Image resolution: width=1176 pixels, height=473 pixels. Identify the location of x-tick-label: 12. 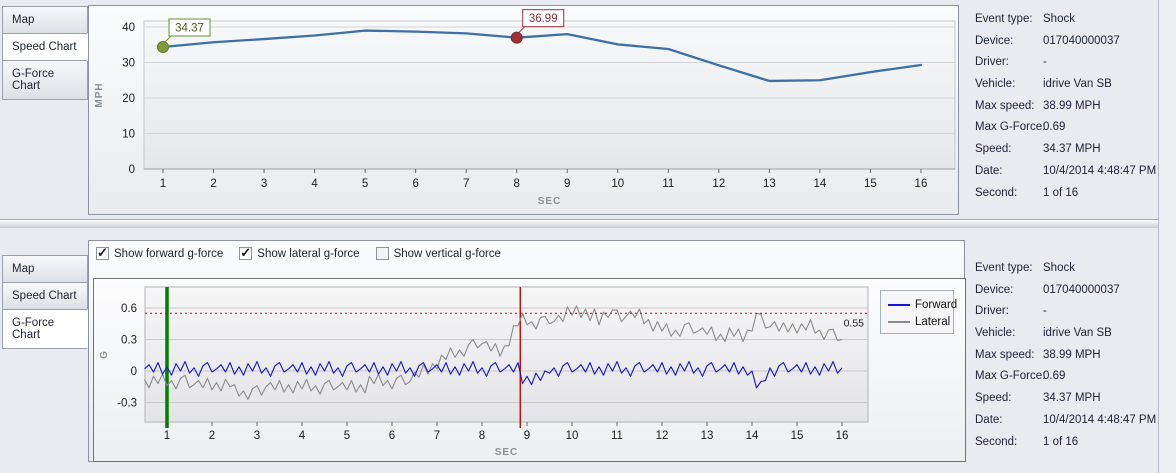
(662, 436).